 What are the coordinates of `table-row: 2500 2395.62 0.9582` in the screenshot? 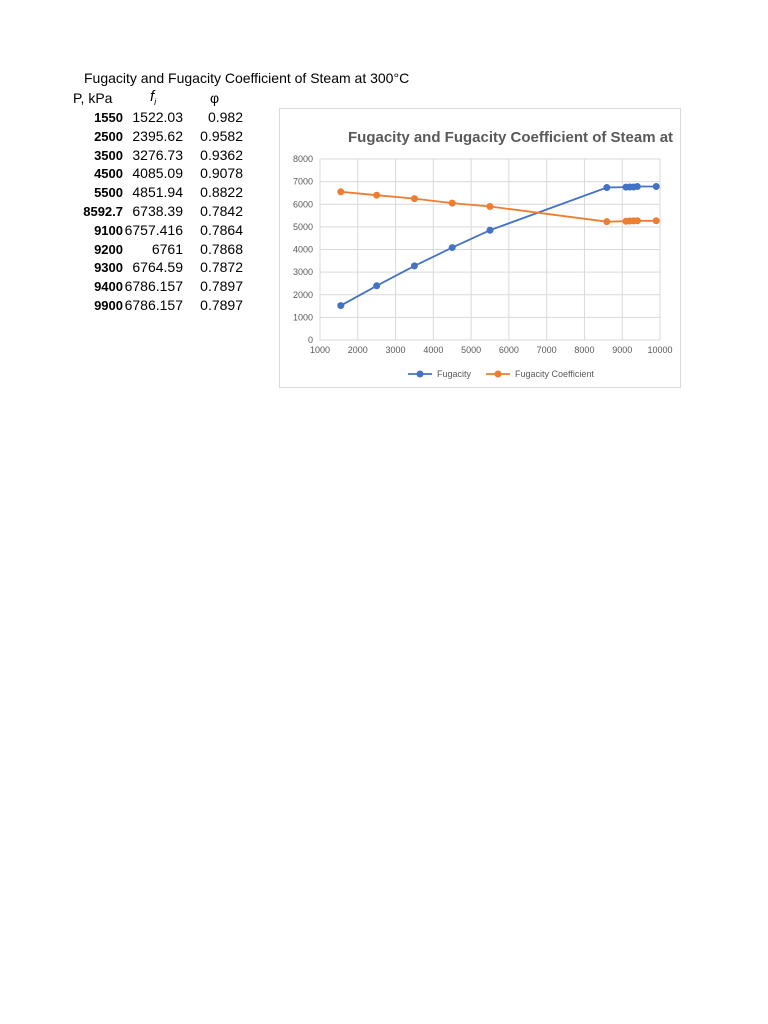 It's located at (160, 137).